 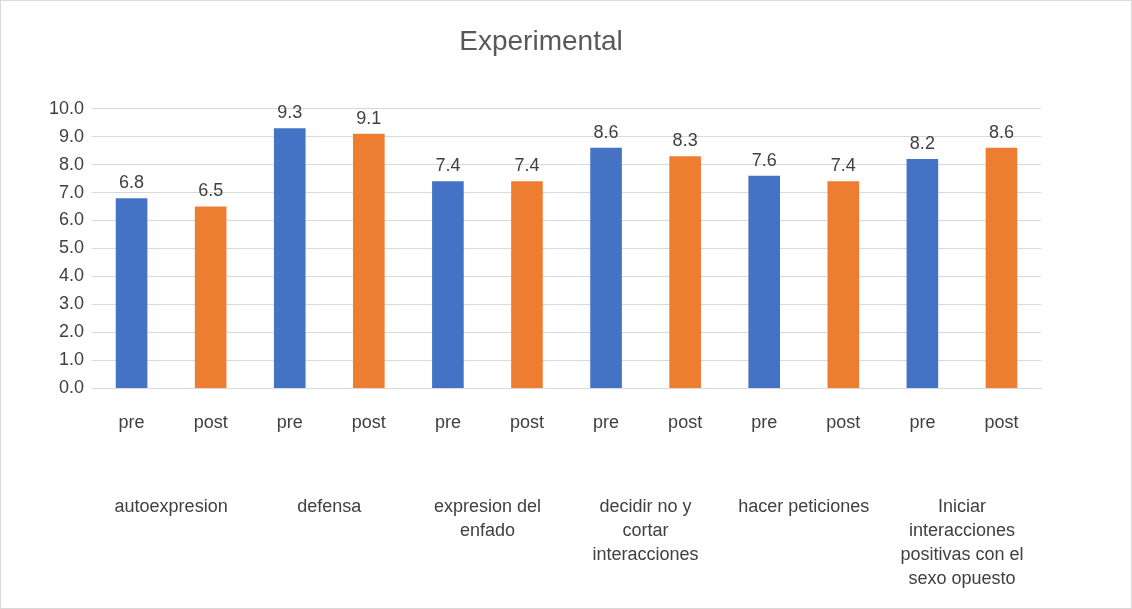 I want to click on text: expresion del enfado, so click(x=487, y=517).